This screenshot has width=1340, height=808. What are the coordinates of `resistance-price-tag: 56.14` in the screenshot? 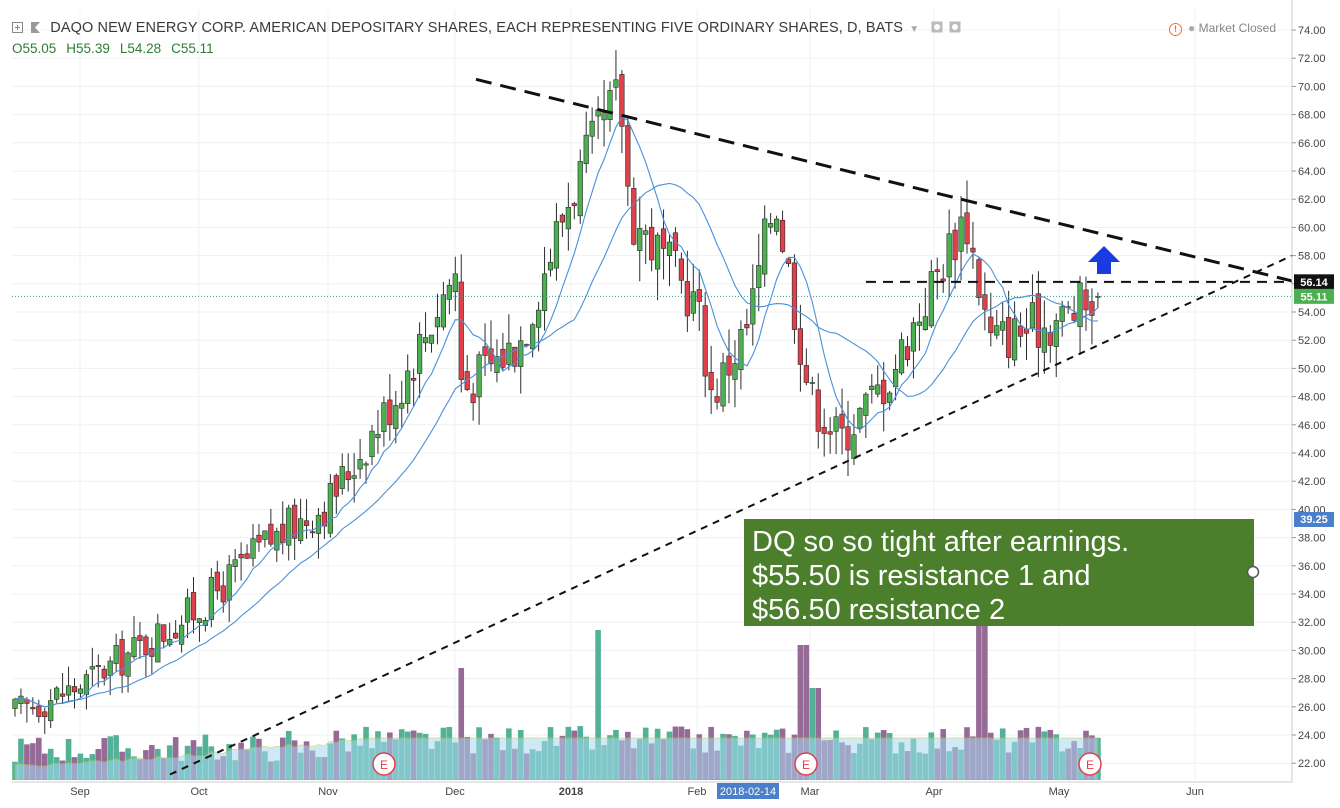 It's located at (1314, 283).